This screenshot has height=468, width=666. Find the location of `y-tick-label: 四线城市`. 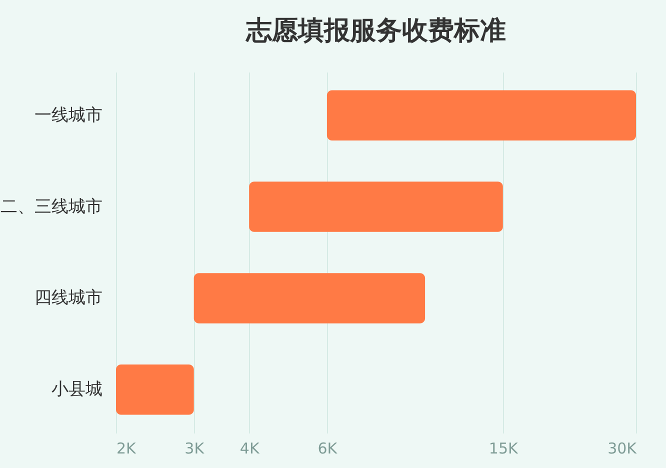

y-tick-label: 四线城市 is located at coordinates (68, 298).